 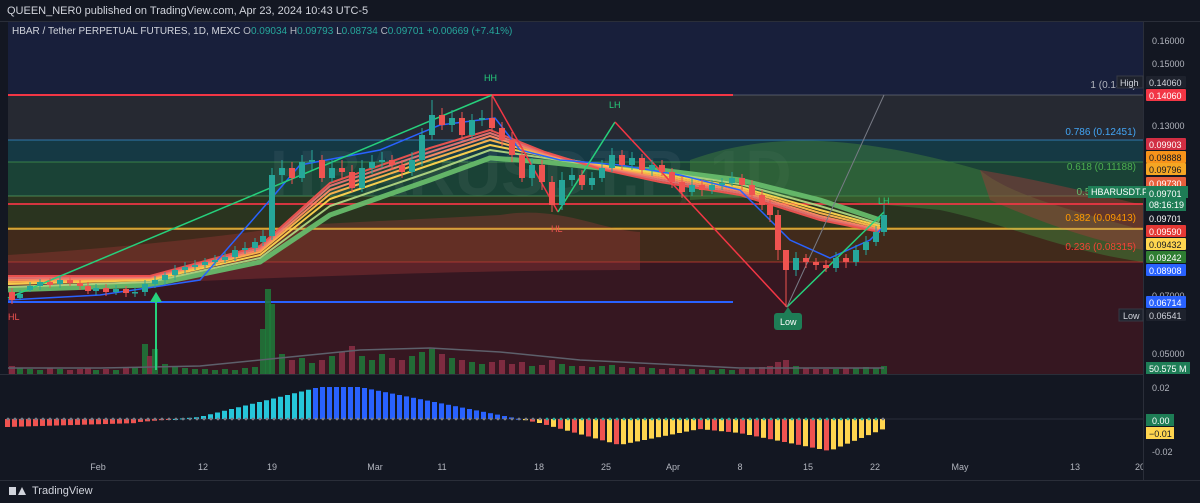 I want to click on price-tag-12: 0.06541, so click(x=1165, y=316).